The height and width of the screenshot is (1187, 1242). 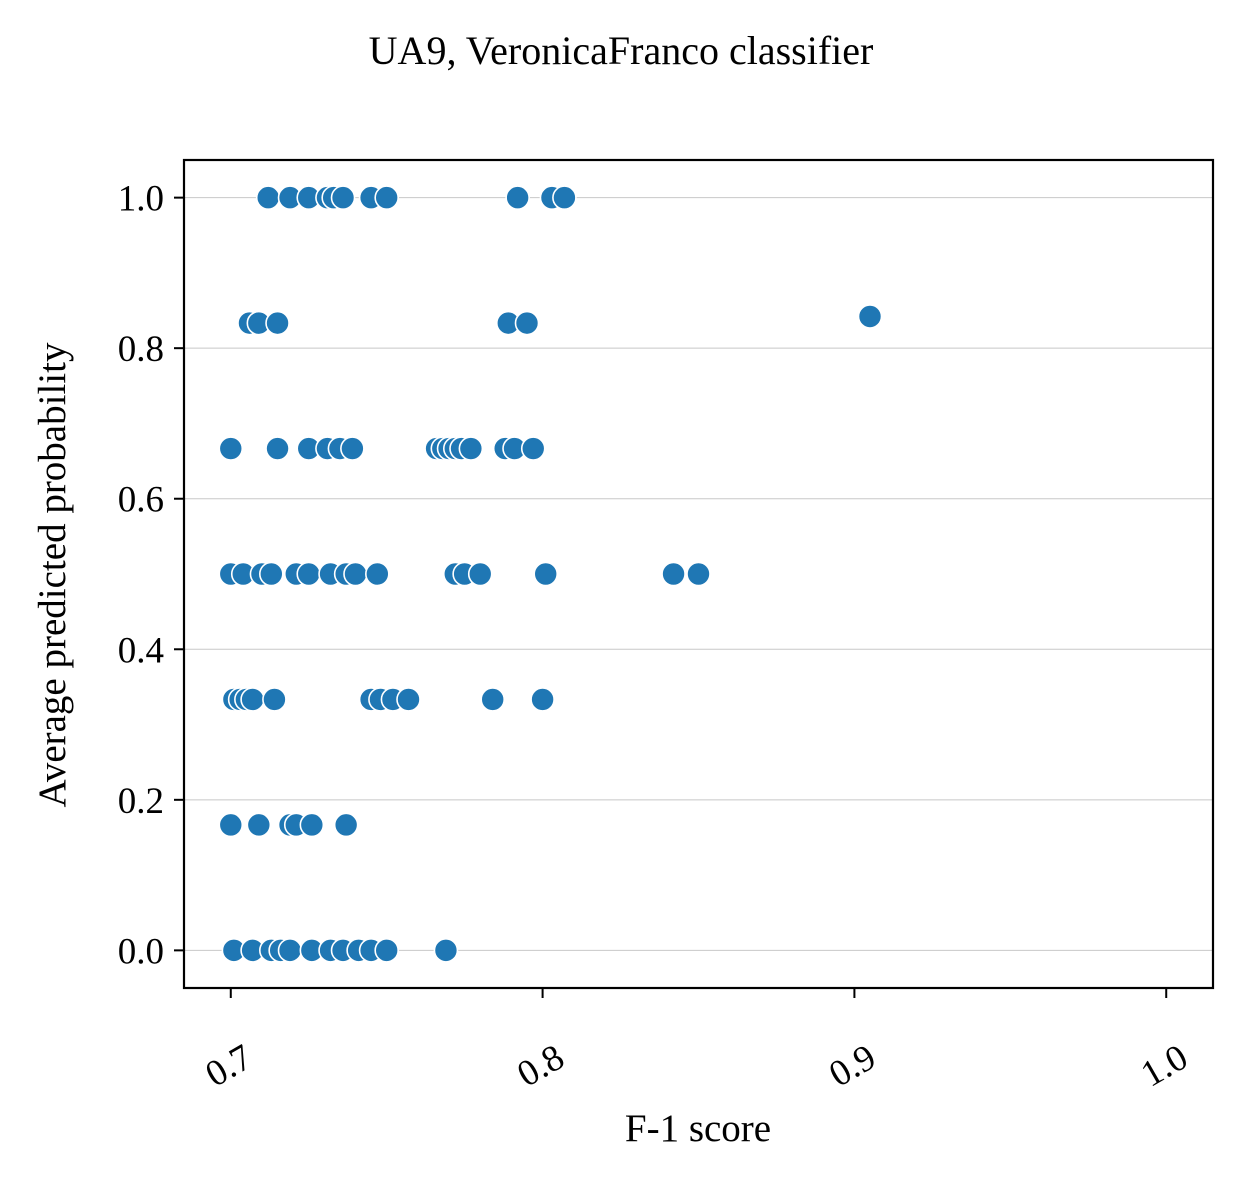 I want to click on y-axis-label: Average predicted probability, so click(x=52, y=574).